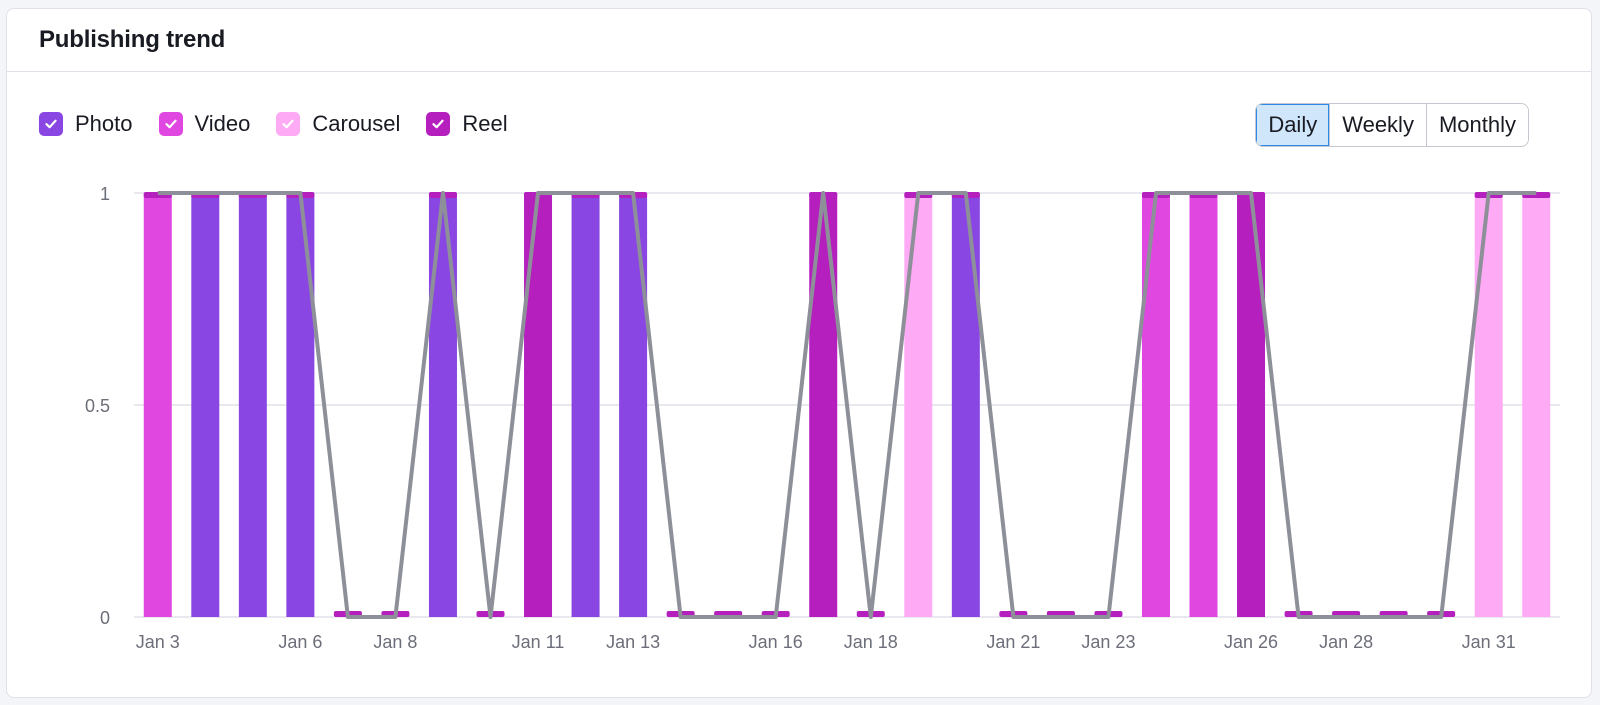  Describe the element at coordinates (871, 642) in the screenshot. I see `x-tick-label: Jan 18` at that location.